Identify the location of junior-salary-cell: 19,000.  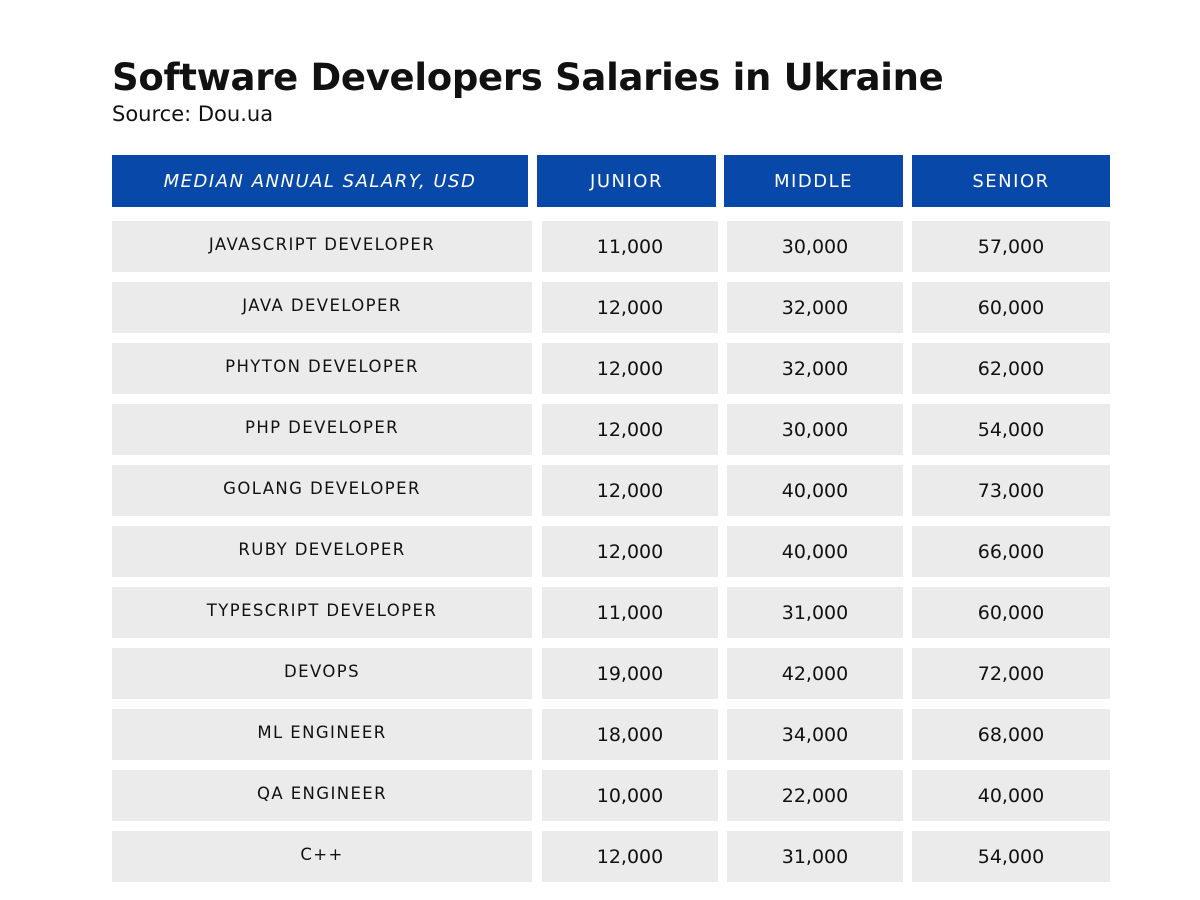
(630, 673).